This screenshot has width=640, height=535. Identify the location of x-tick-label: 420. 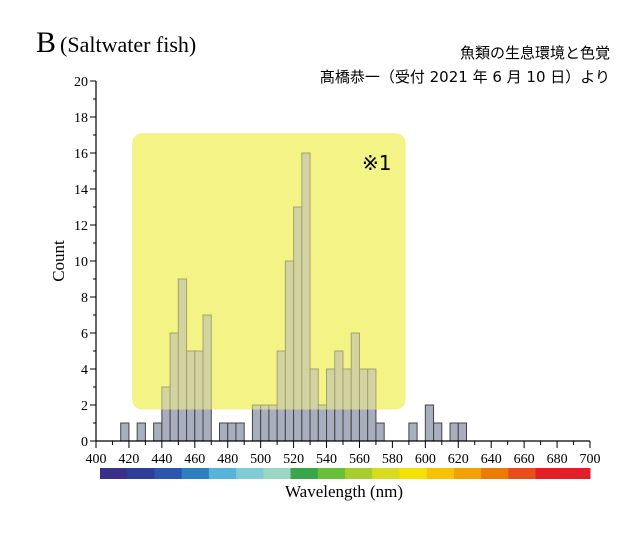
(128, 459).